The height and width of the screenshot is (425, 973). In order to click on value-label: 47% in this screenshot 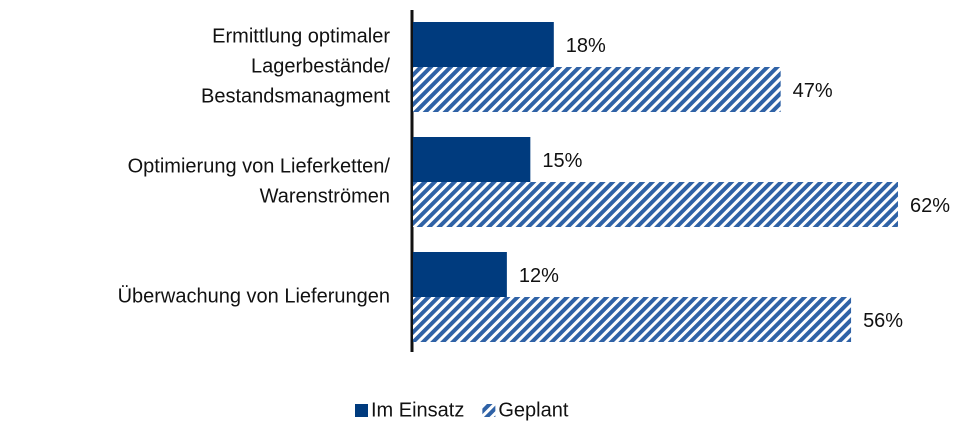, I will do `click(813, 91)`.